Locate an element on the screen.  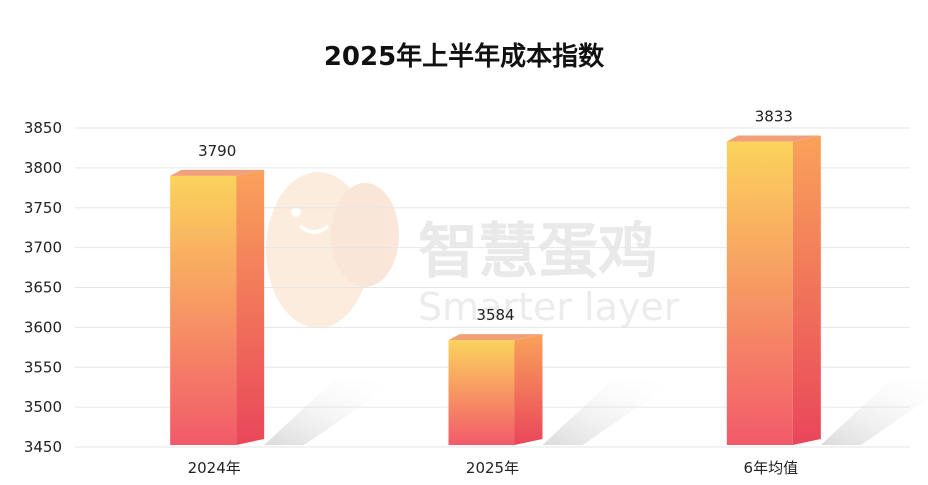
y-tick-label: 3650 is located at coordinates (43, 288).